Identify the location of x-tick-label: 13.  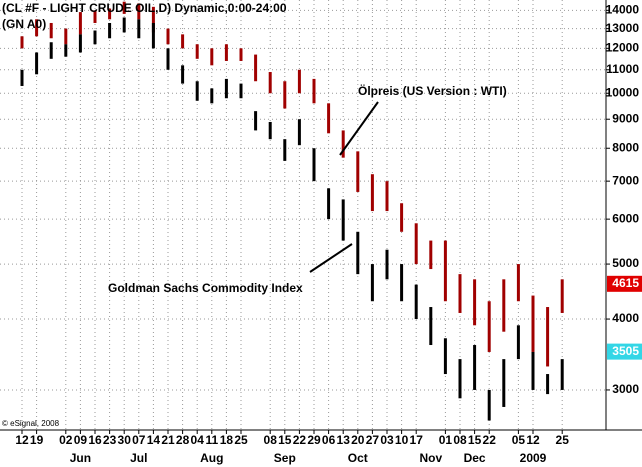
(344, 440).